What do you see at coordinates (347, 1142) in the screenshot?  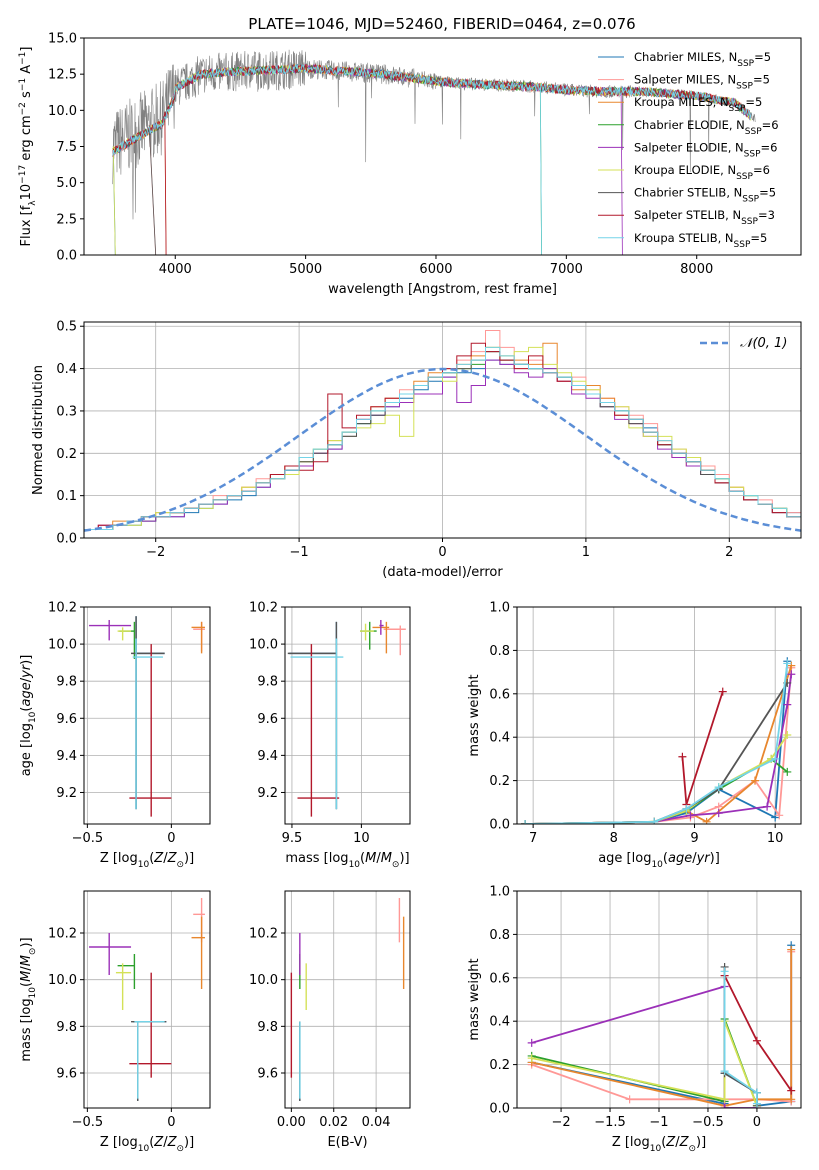 I see `x-axis-label: E(B-V)` at bounding box center [347, 1142].